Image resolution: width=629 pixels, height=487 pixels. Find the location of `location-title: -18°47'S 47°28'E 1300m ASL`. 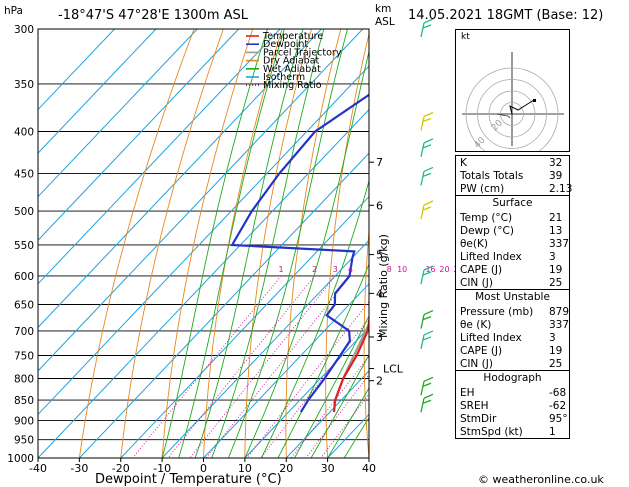

location-title: -18°47'S 47°28'E 1300m ASL is located at coordinates (153, 15).